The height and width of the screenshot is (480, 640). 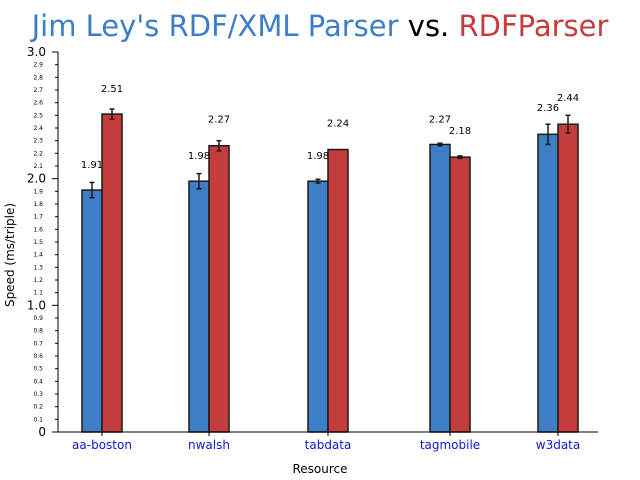 I want to click on y-minor-tick-label: 0.3, so click(x=38, y=394).